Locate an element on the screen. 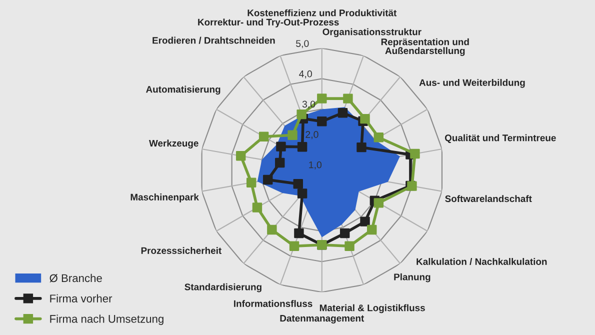 The width and height of the screenshot is (595, 335). spoke-label: Korrektur- und Try-Out-Prozess is located at coordinates (268, 23).